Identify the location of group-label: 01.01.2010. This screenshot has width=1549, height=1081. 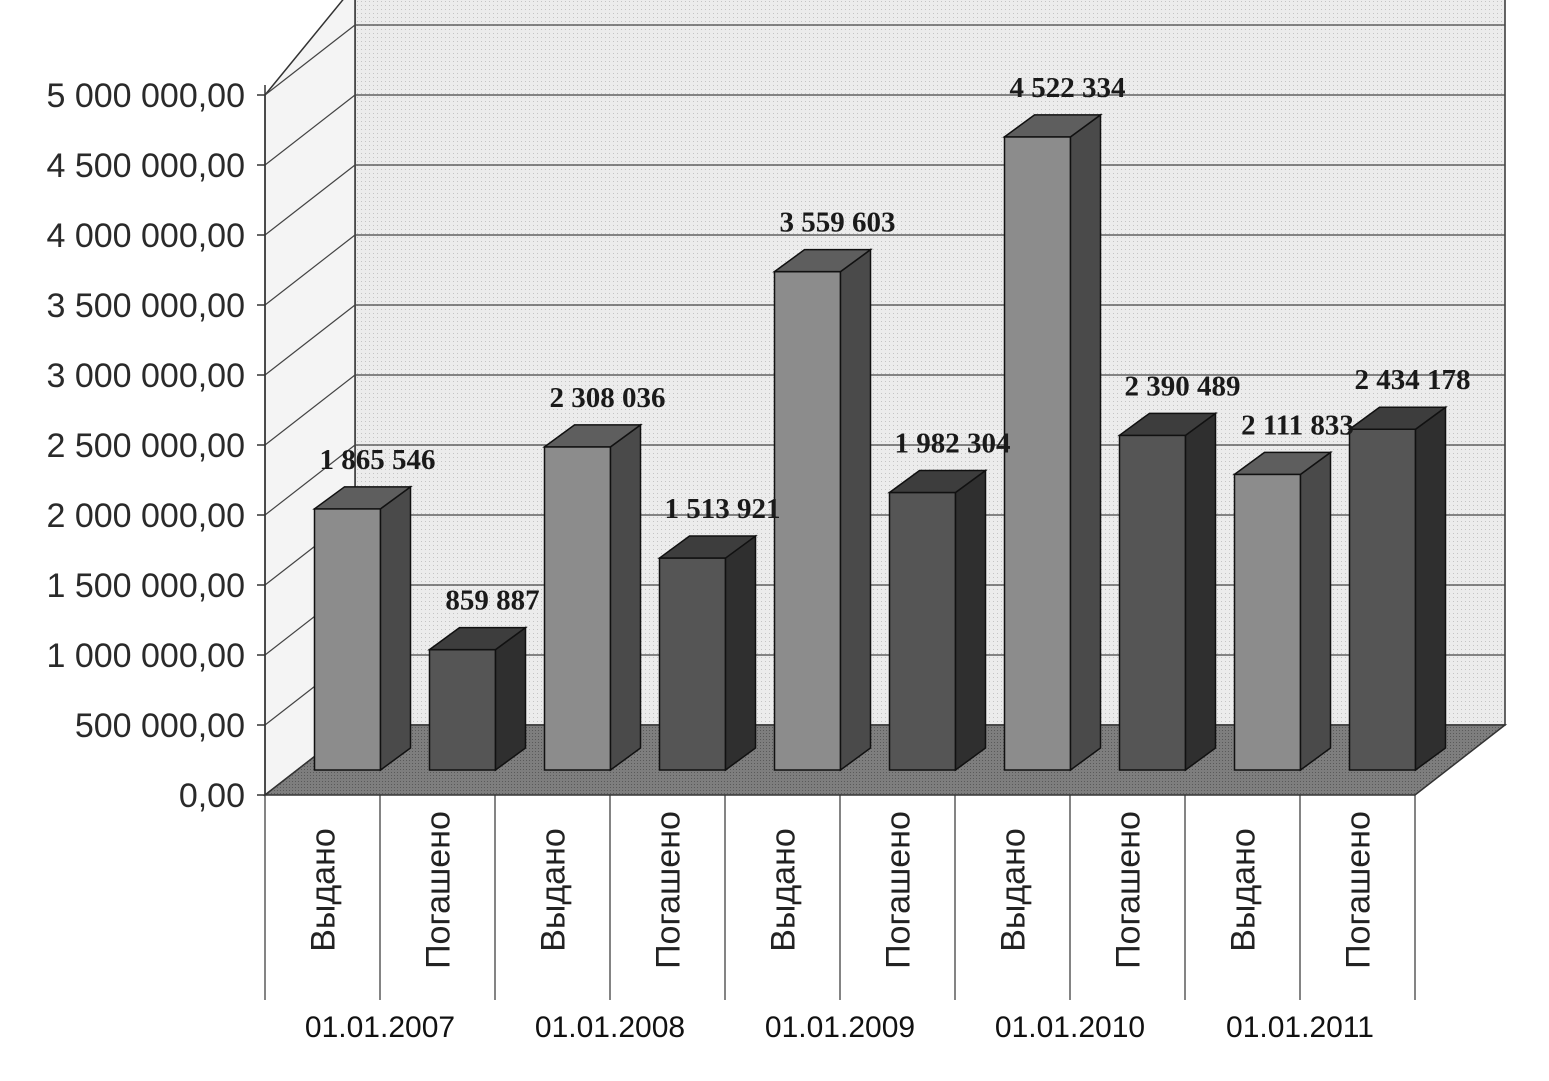
(1070, 1027).